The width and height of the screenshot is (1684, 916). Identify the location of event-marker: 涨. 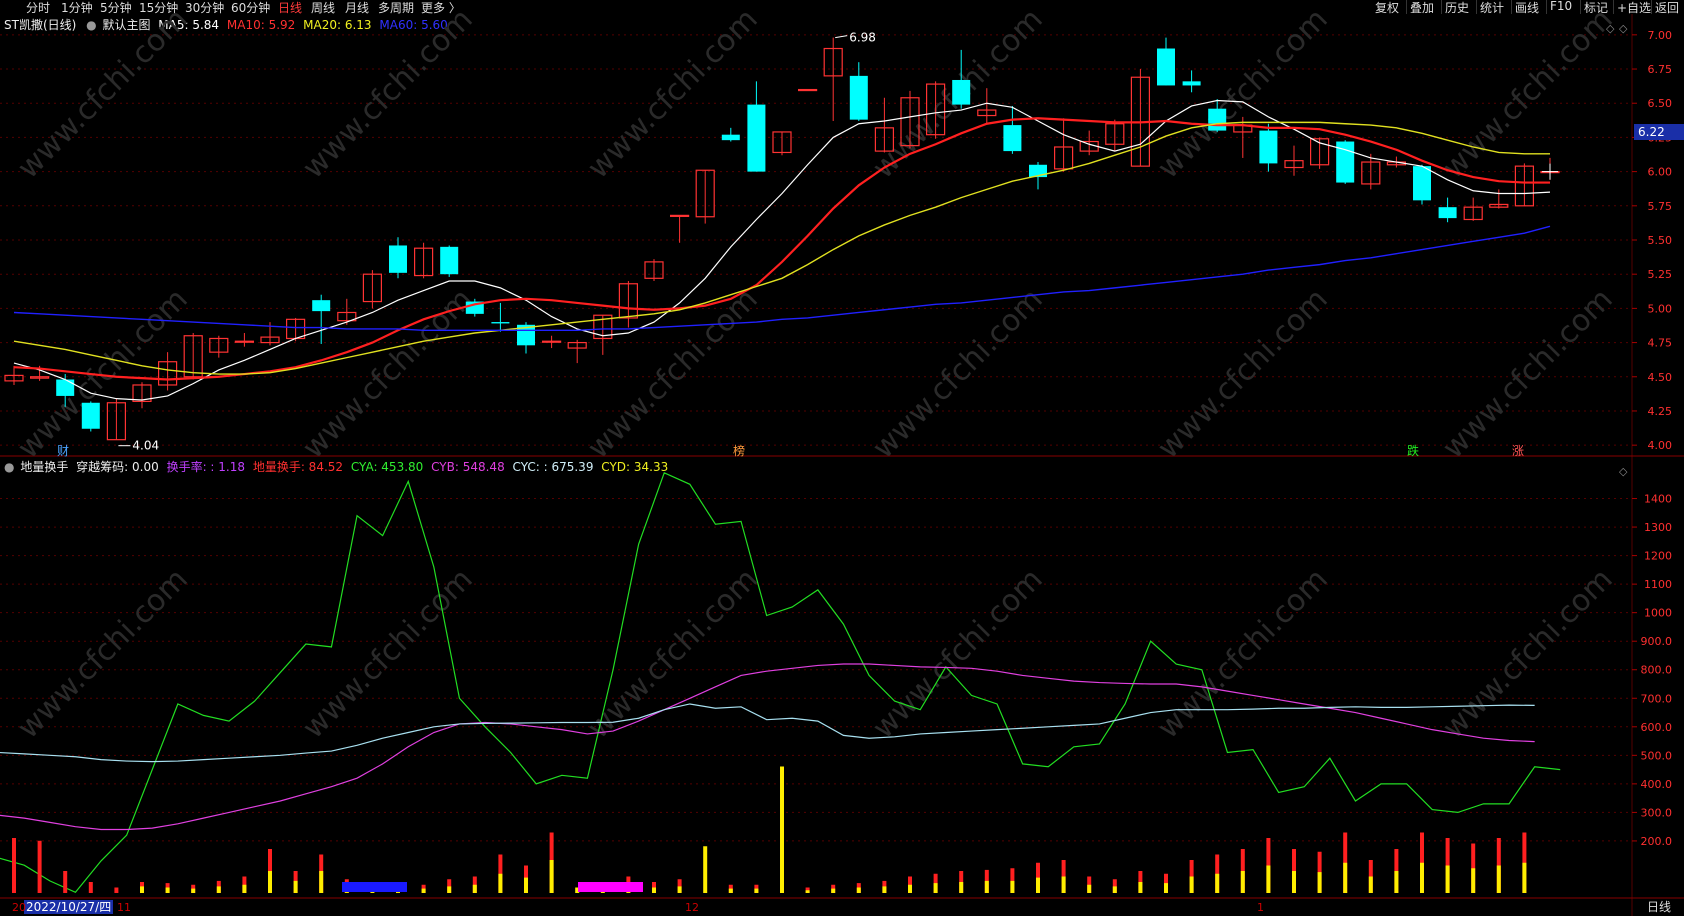
(1518, 451).